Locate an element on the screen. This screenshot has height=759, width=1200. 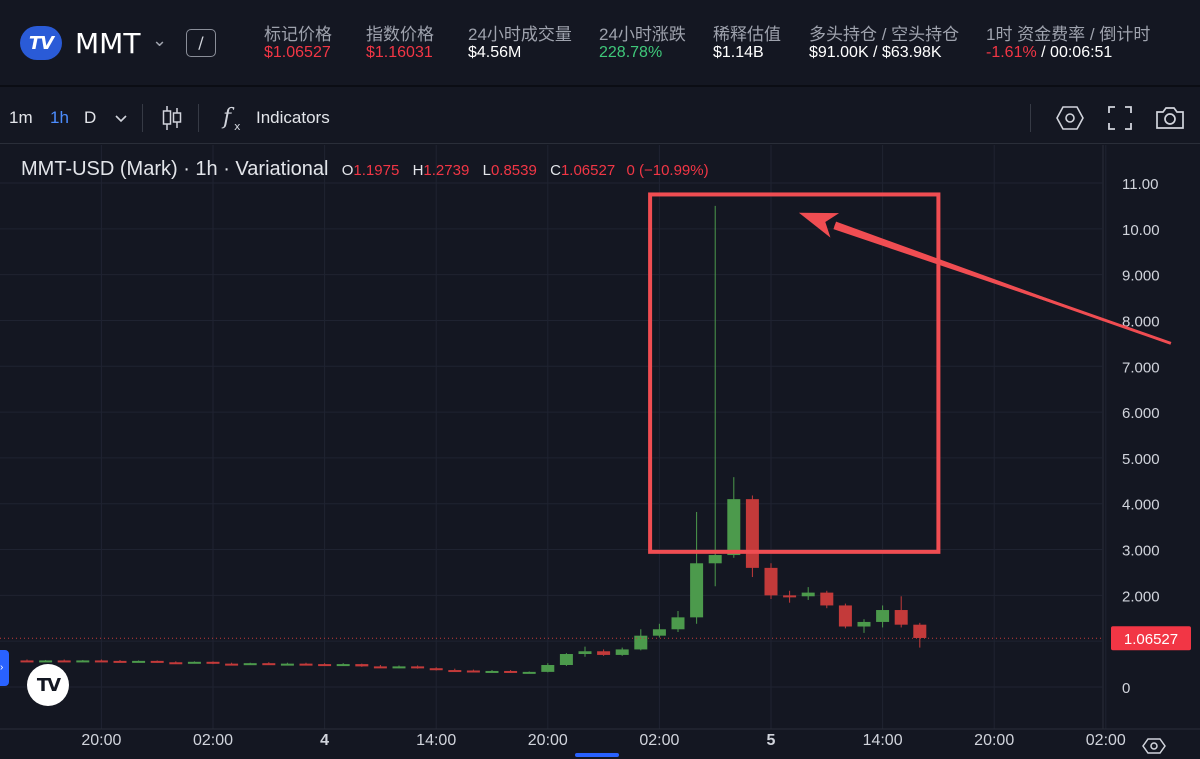
fx-icon: f x is located at coordinates (234, 118).